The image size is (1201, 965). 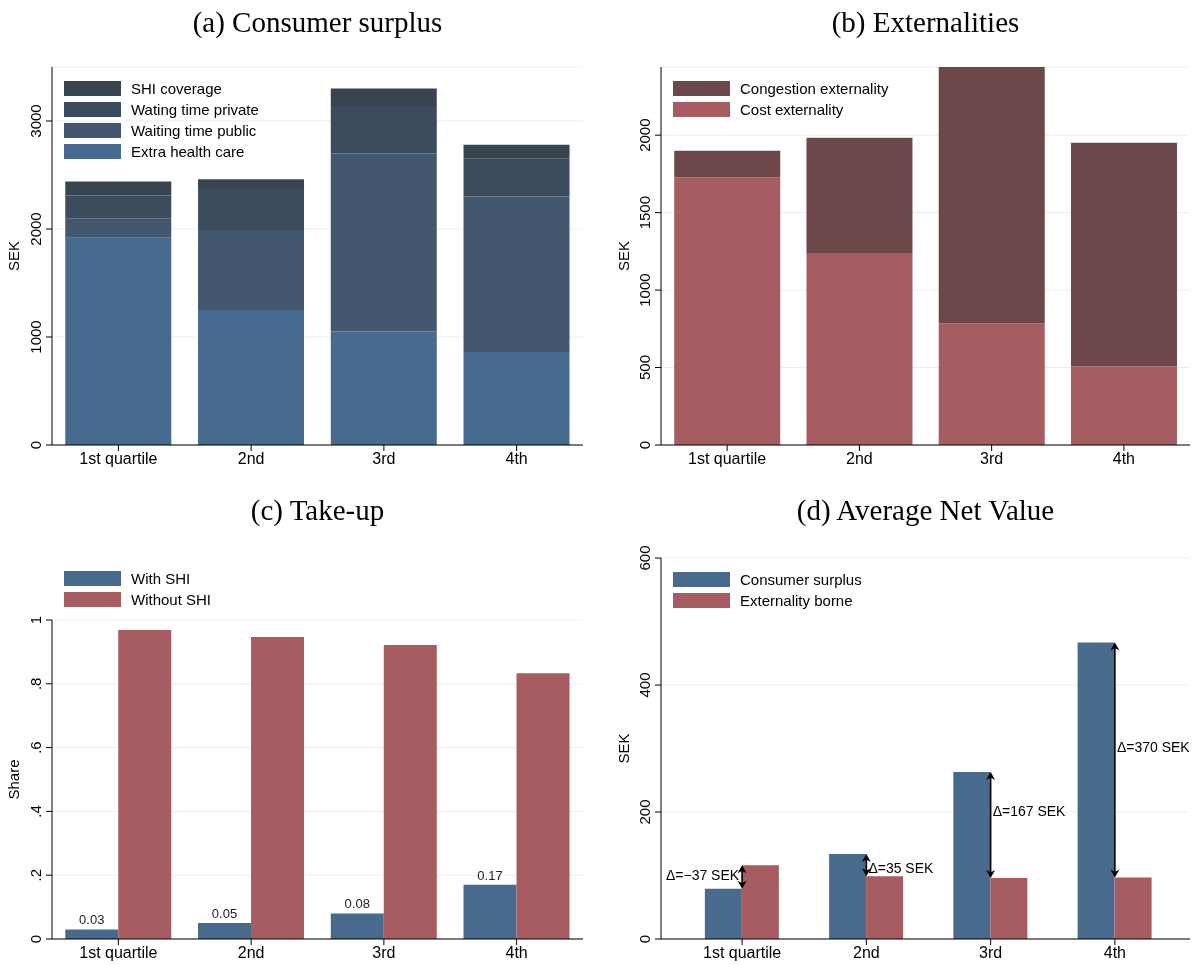 I want to click on y-tick-label: 600, so click(x=644, y=558).